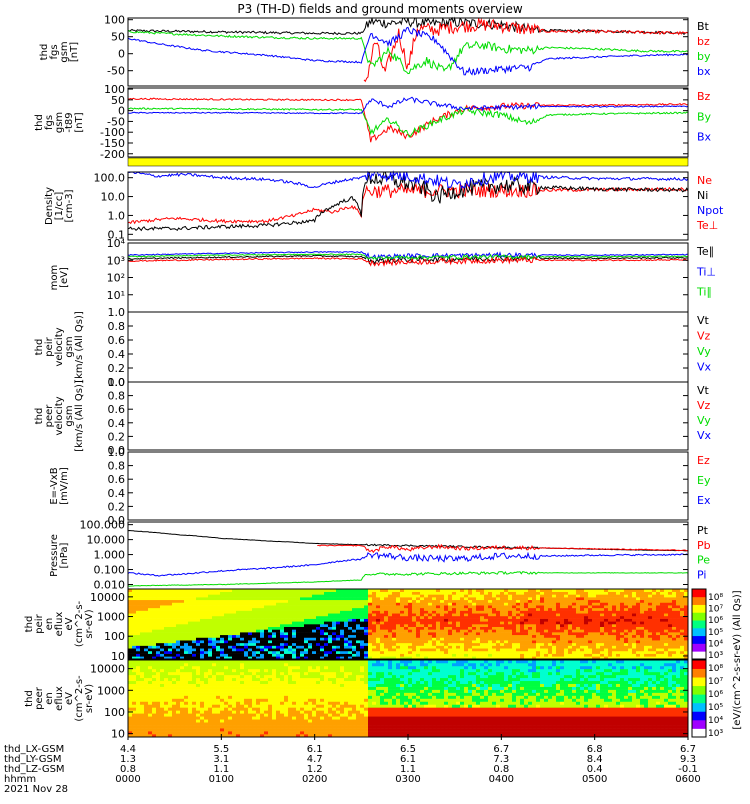  What do you see at coordinates (705, 251) in the screenshot?
I see `legend-Te∥: Te∥` at bounding box center [705, 251].